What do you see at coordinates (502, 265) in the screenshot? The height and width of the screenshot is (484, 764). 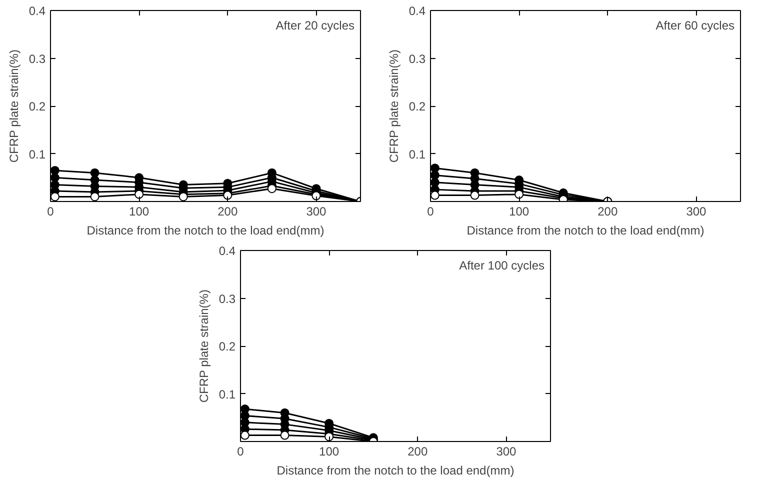 I see `annotation: After 100 cycles` at bounding box center [502, 265].